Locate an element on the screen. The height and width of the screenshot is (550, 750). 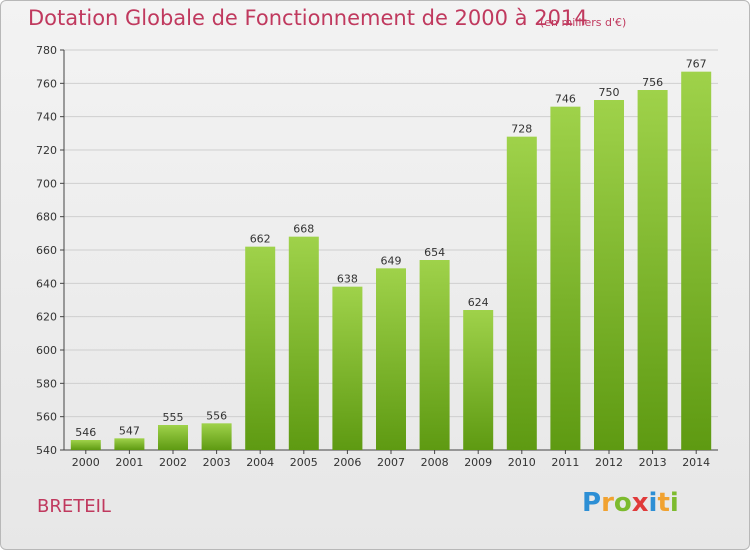
y-tick-label: 640 is located at coordinates (46, 283).